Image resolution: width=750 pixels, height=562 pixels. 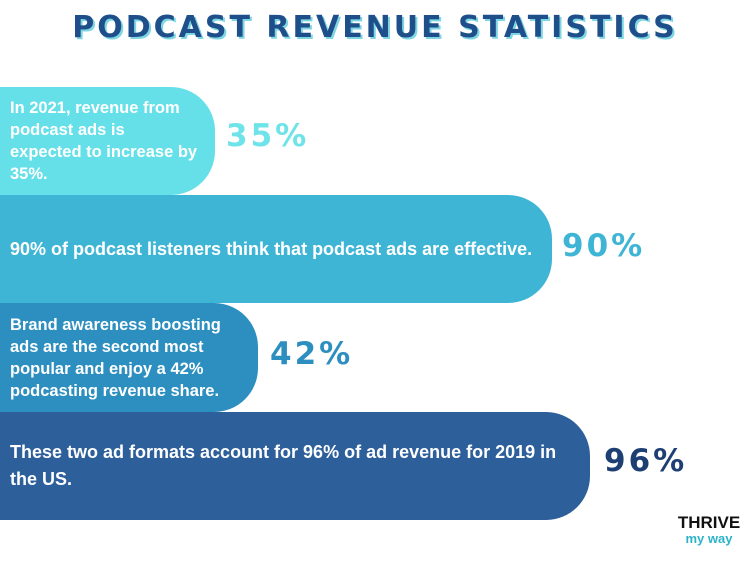 I want to click on logo-top-text: THRIVE, so click(x=709, y=522).